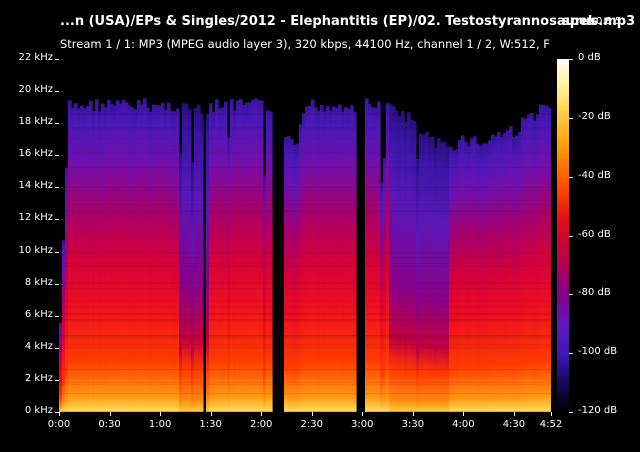 The height and width of the screenshot is (452, 640). Describe the element at coordinates (35, 154) in the screenshot. I see `frequency-tick-label: 16 kHz` at that location.